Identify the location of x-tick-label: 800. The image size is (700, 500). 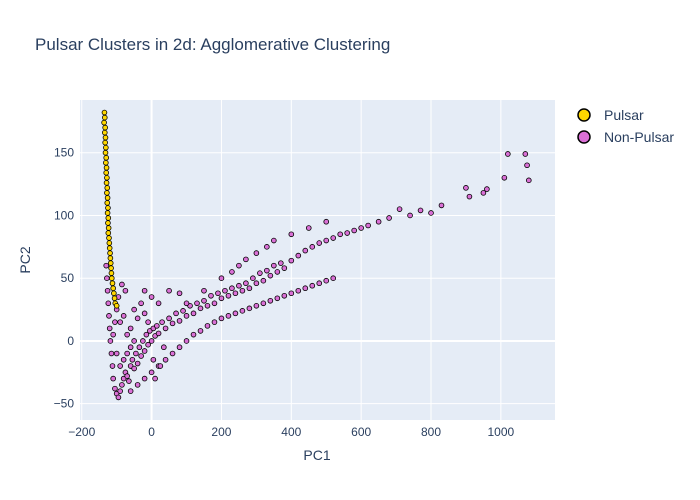
(431, 432).